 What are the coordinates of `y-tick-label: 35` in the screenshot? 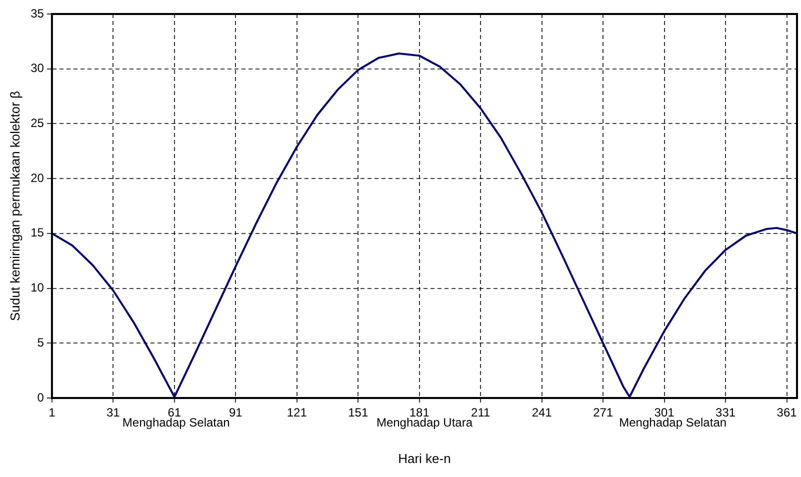 It's located at (37, 13).